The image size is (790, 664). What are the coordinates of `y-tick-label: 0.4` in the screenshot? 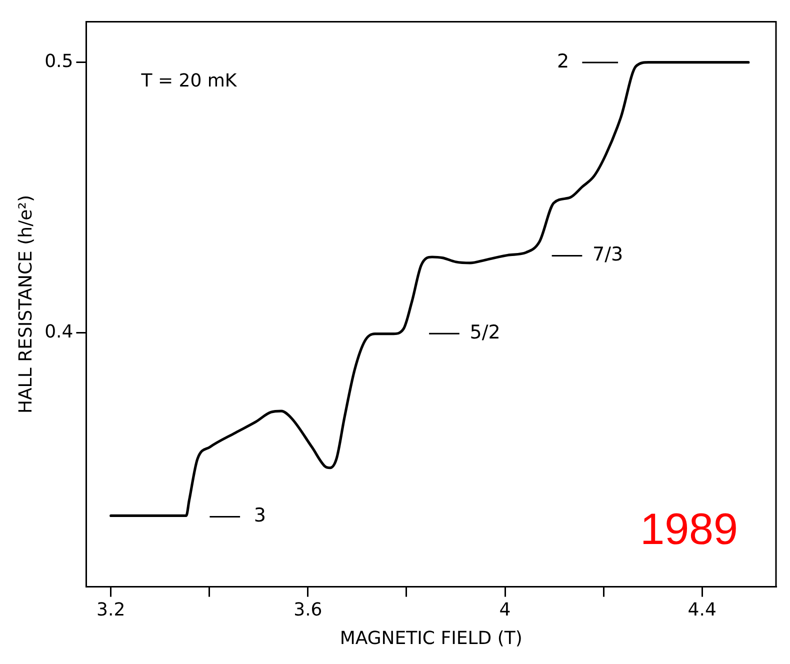 It's located at (59, 331).